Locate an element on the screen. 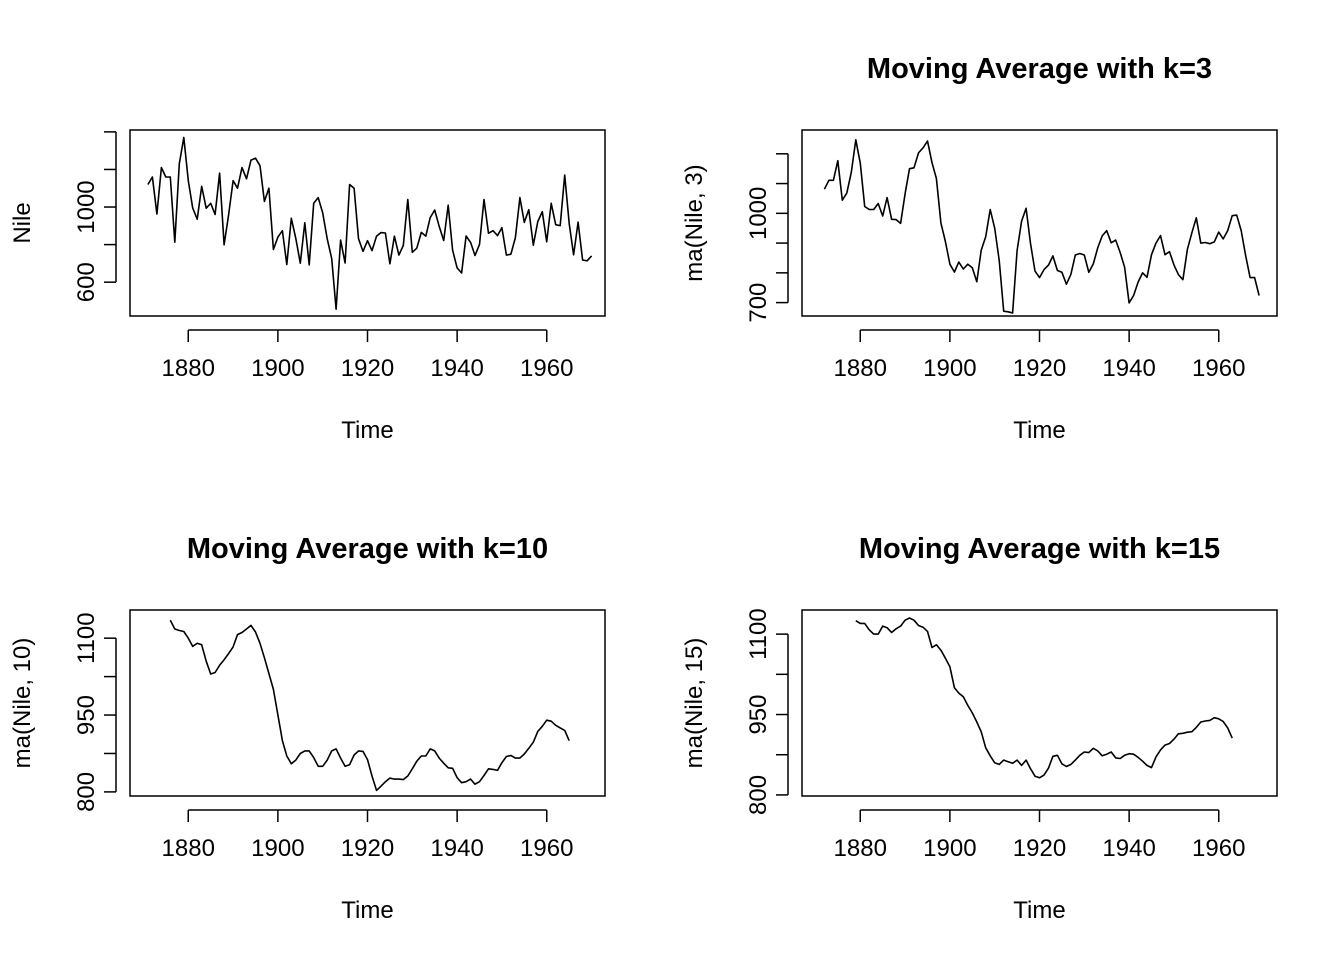  chart-title: Moving Average with k=15 is located at coordinates (1039, 549).